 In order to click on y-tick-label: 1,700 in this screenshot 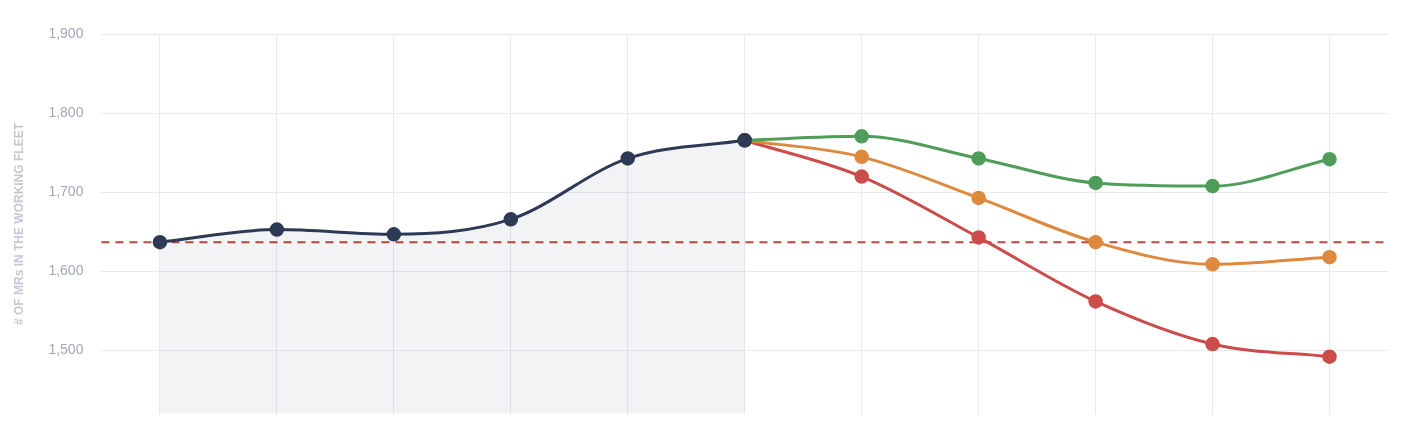, I will do `click(66, 191)`.